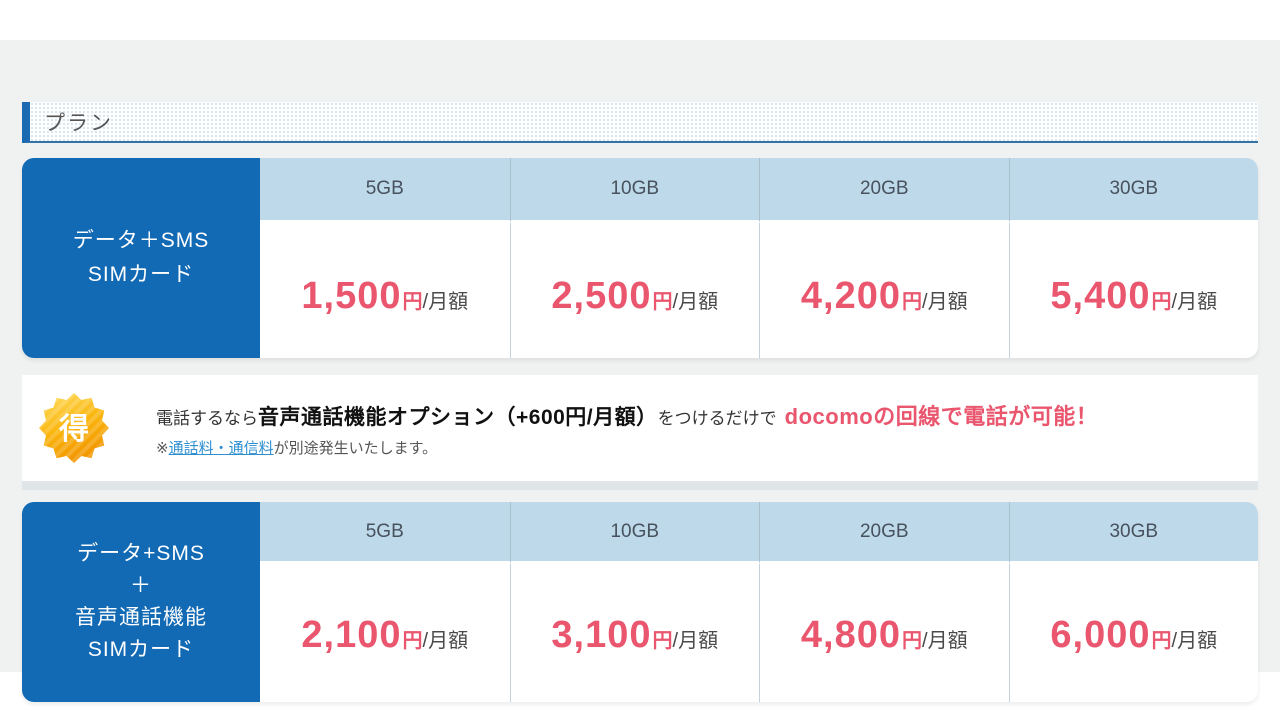 Image resolution: width=1280 pixels, height=720 pixels. I want to click on callout-note: ※通話料・通信料が別途発生いたします。, so click(627, 447).